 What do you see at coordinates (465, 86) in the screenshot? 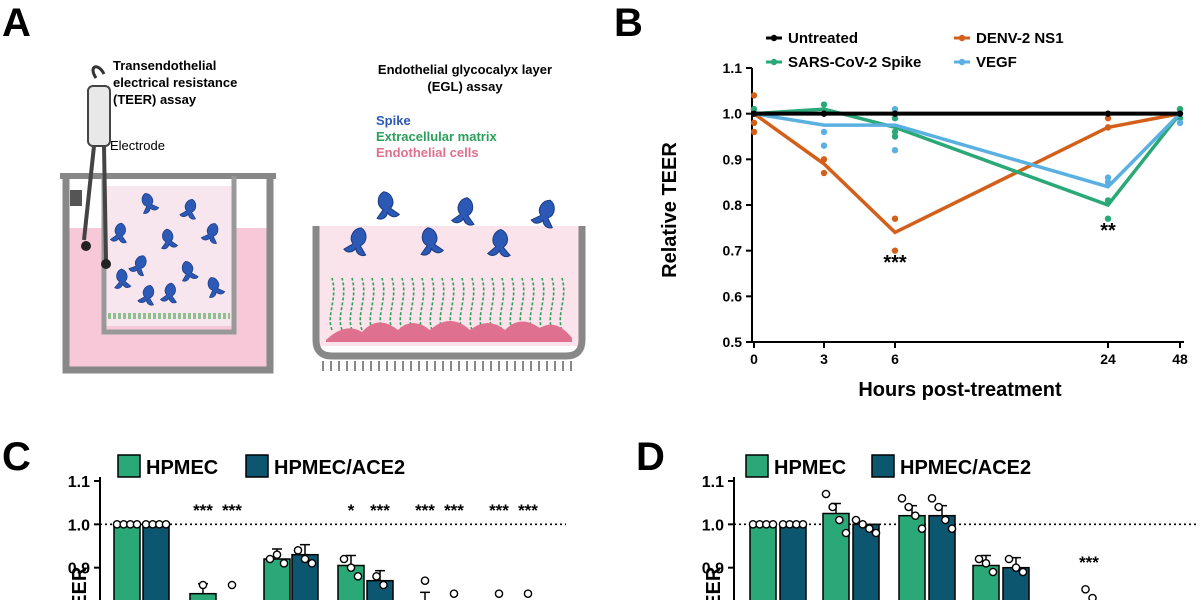
I see `egl-title-line-2: (EGL) assay` at bounding box center [465, 86].